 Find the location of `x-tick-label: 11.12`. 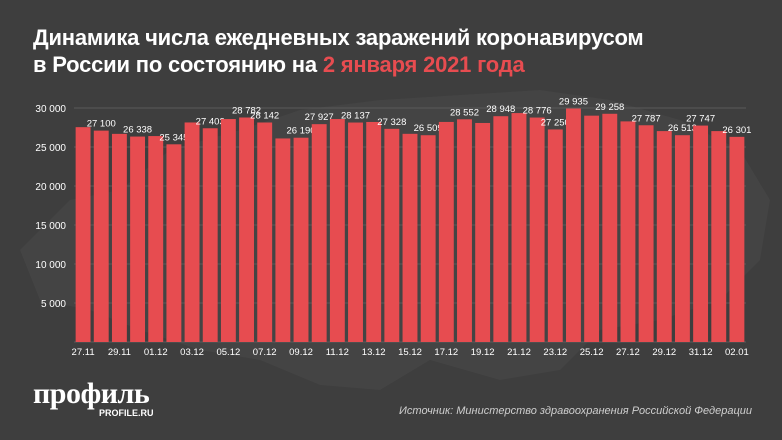

x-tick-label: 11.12 is located at coordinates (337, 352).